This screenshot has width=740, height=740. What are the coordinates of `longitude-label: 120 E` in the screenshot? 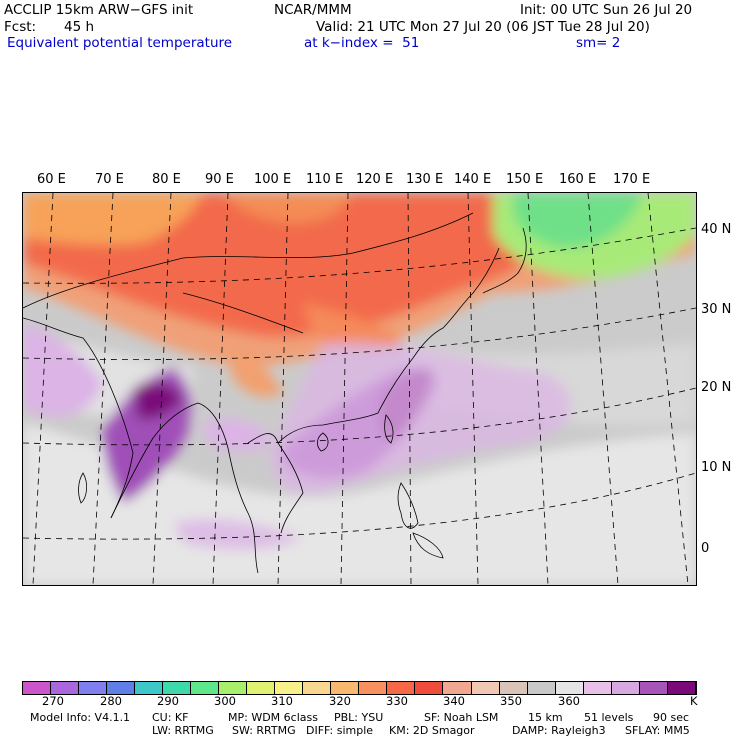 It's located at (375, 179).